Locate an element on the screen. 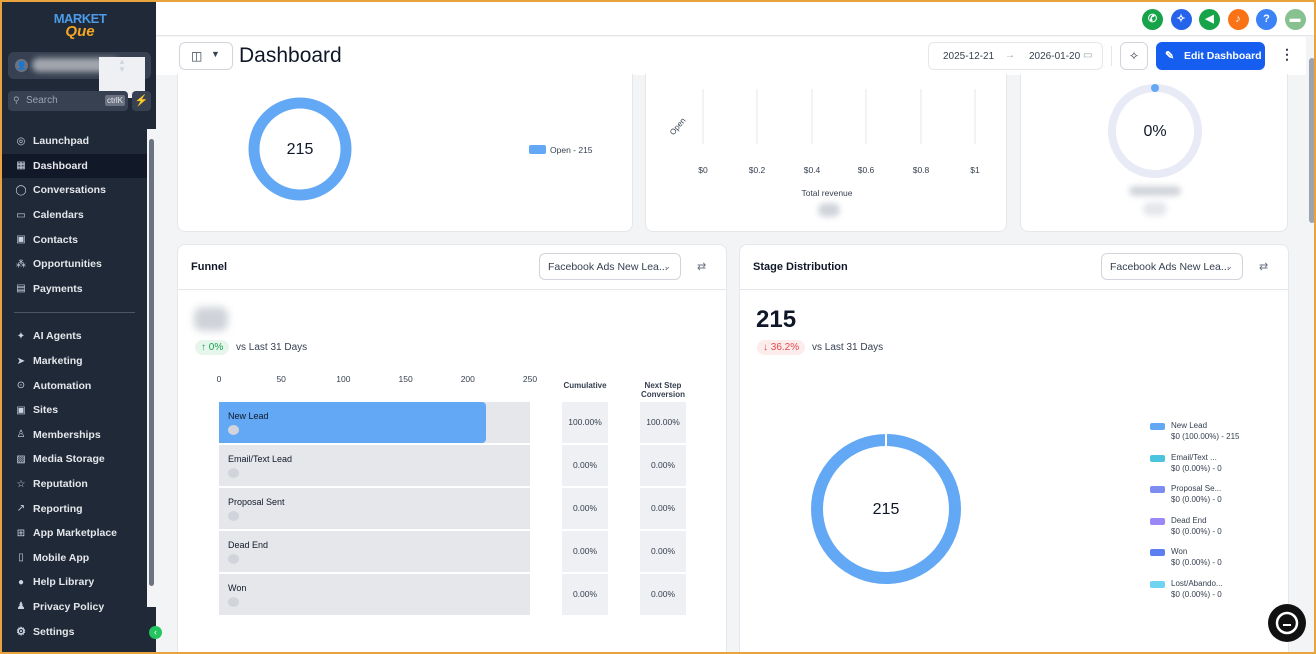 This screenshot has width=1316, height=654. help-icon: ? is located at coordinates (1266, 19).